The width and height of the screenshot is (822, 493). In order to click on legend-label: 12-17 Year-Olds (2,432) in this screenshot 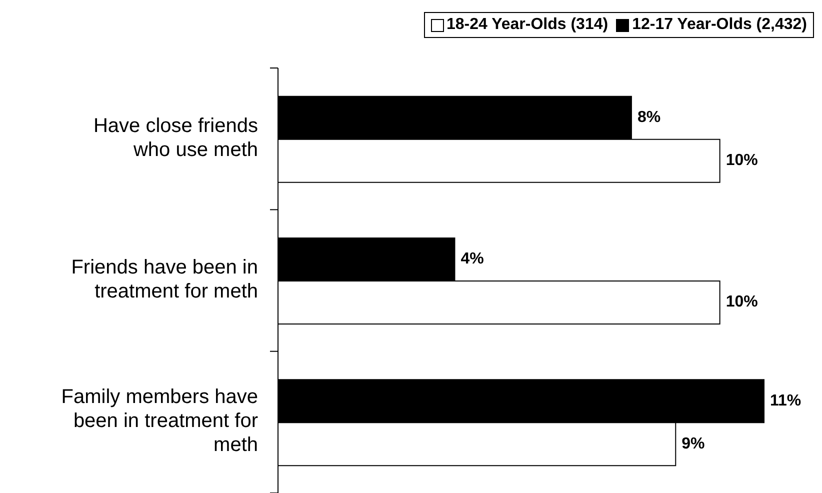, I will do `click(719, 25)`.